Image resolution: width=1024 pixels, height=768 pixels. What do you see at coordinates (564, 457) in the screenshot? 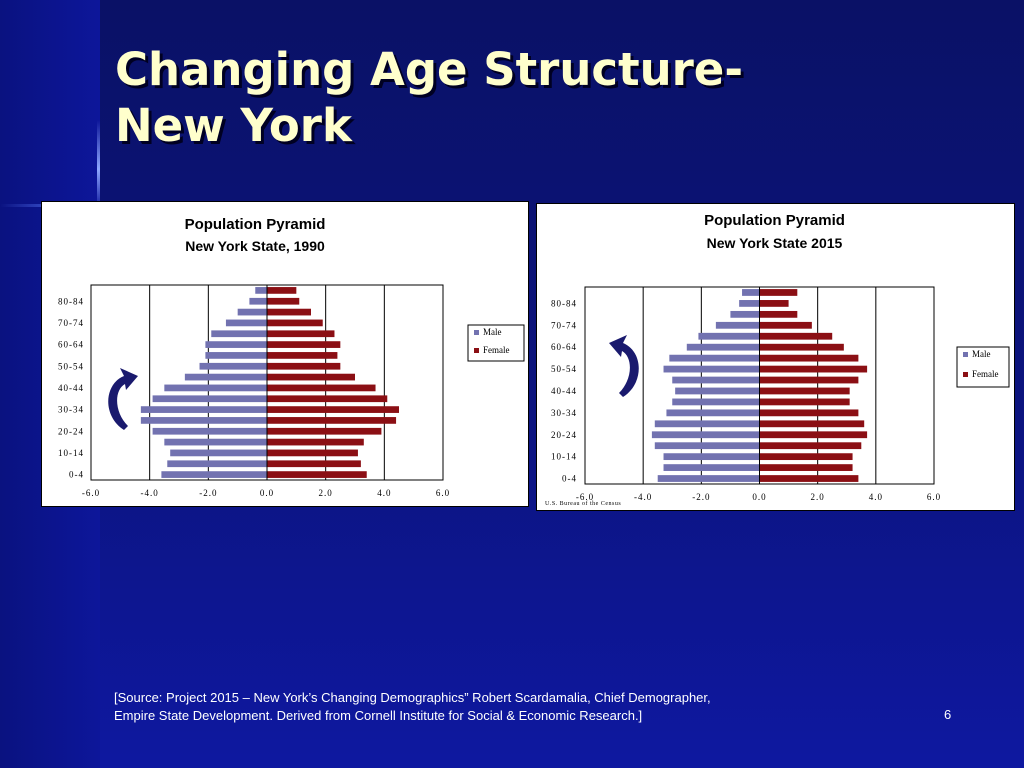
I see `y-tick-label: 10-14` at bounding box center [564, 457].